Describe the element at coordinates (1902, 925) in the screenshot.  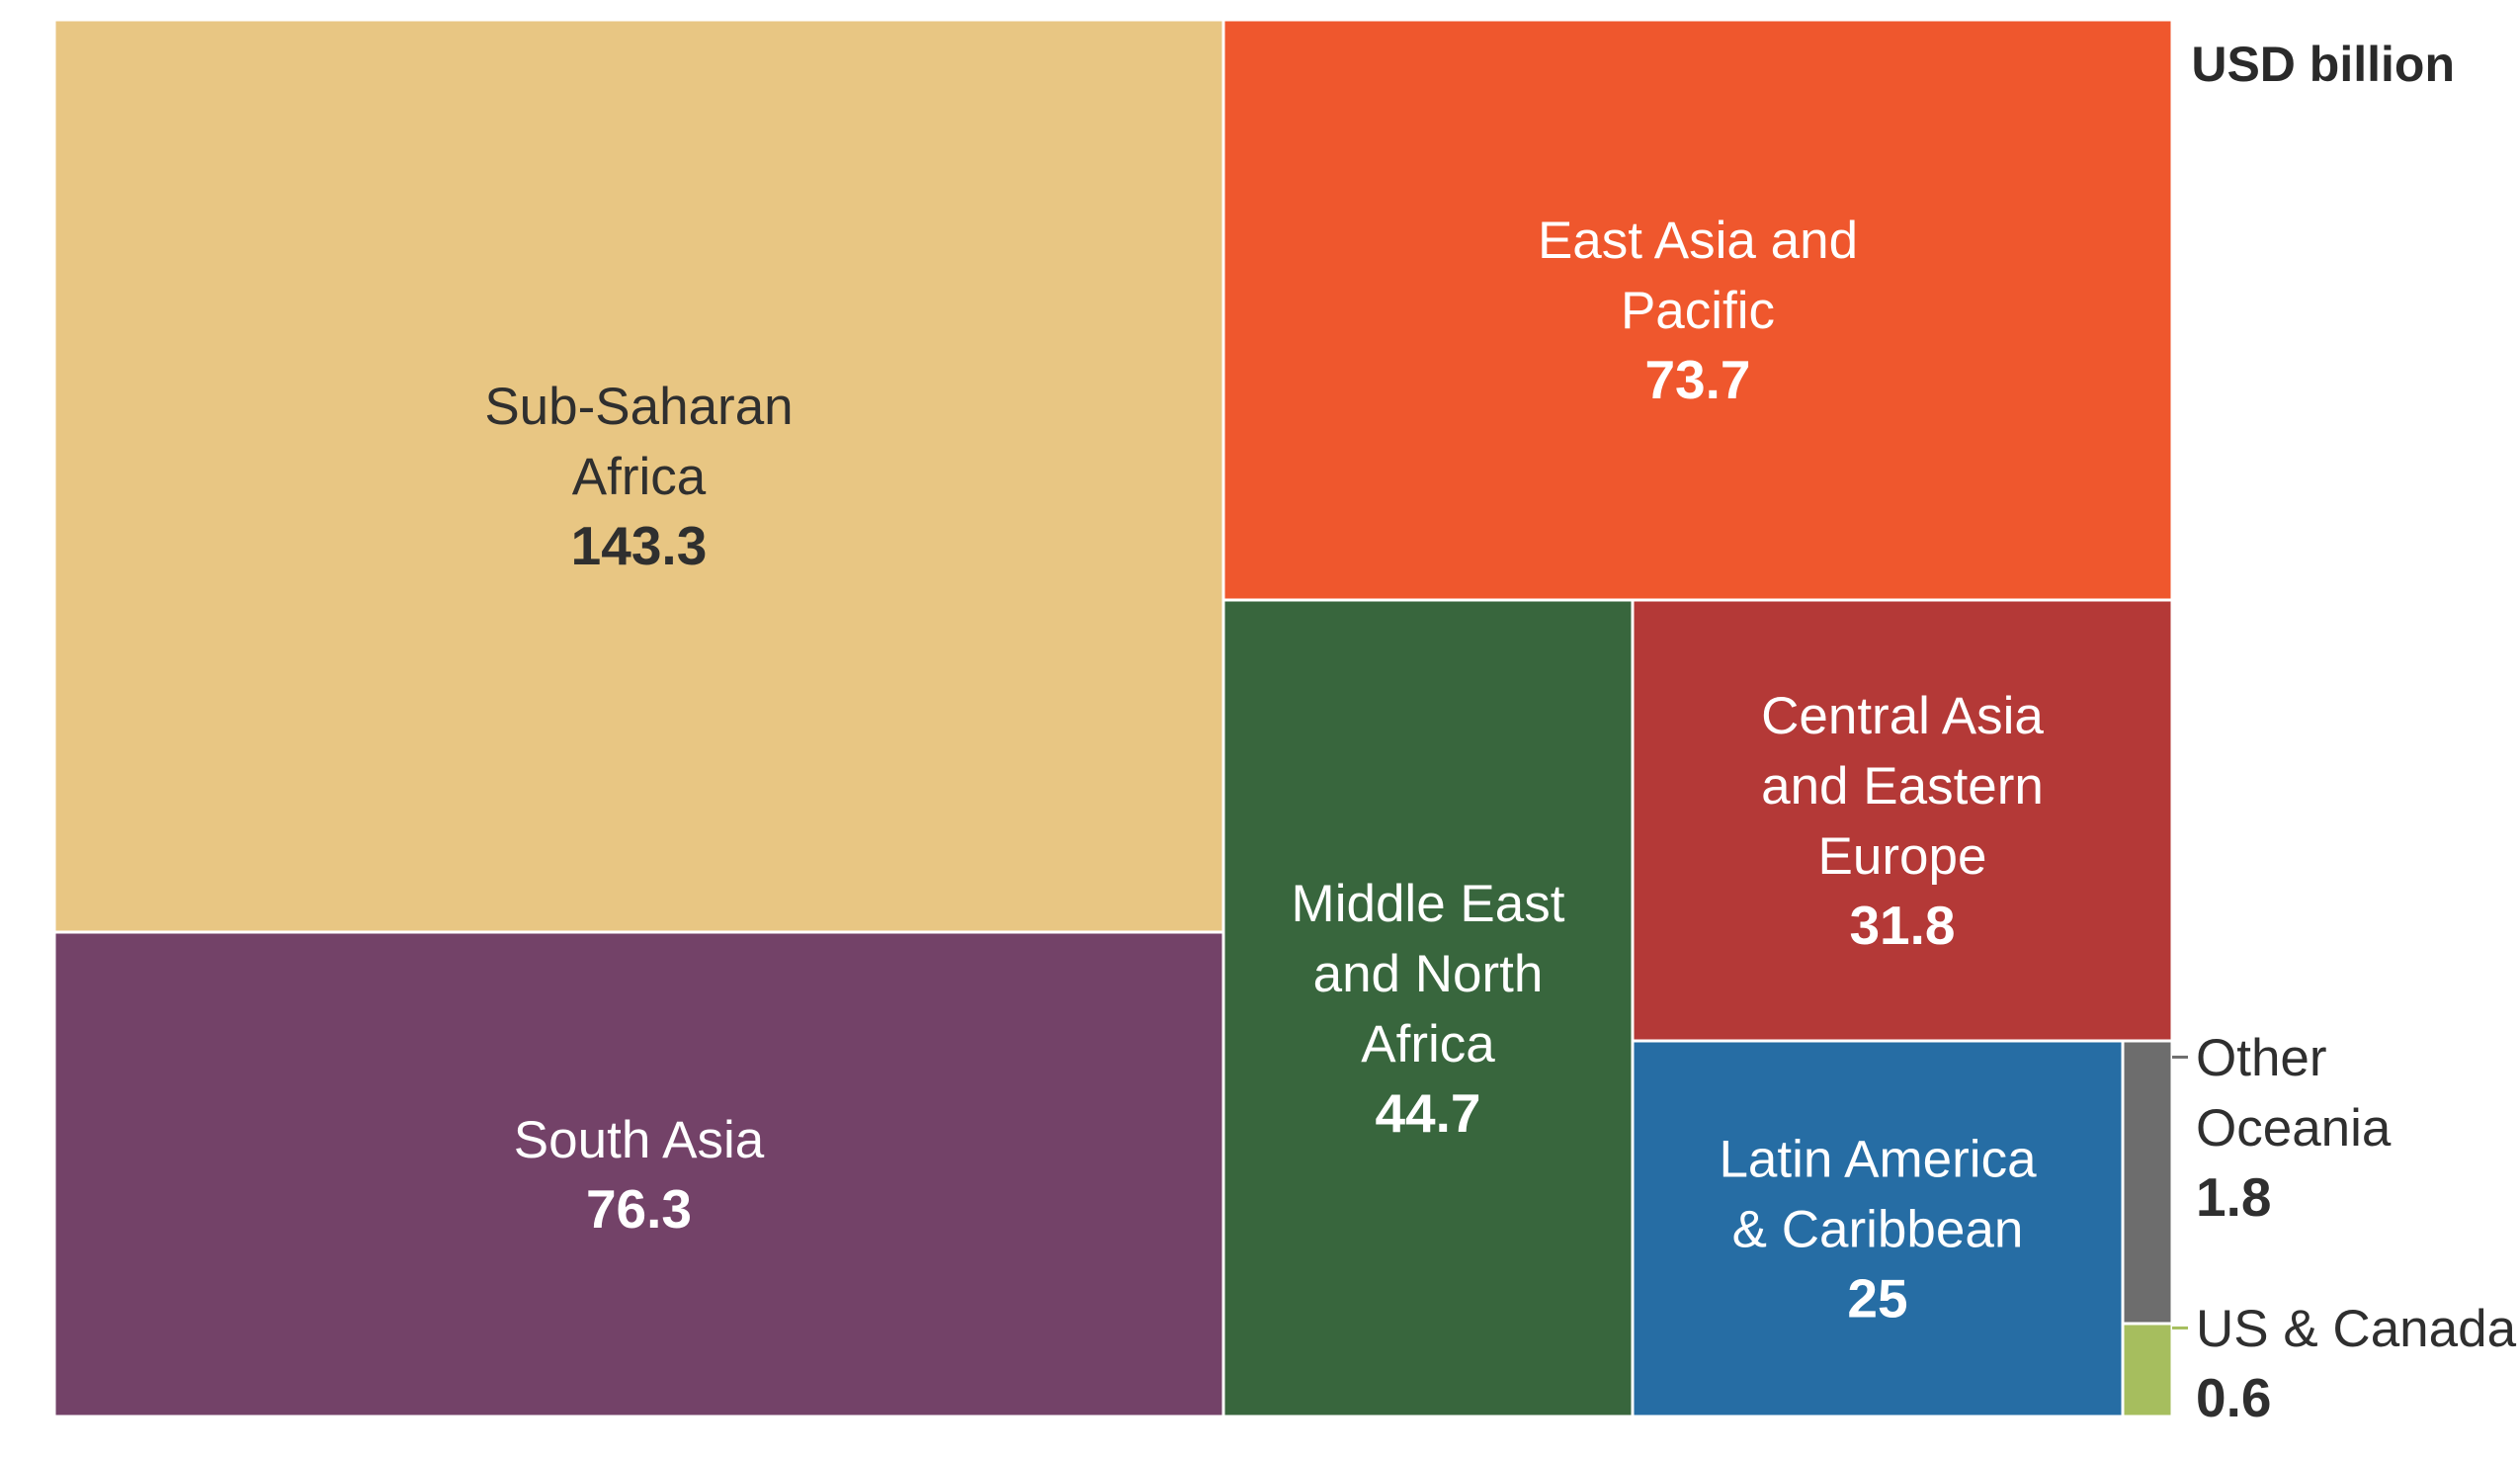
I see `tile-value-central-asia-and-eastern-europe: 31.8` at that location.